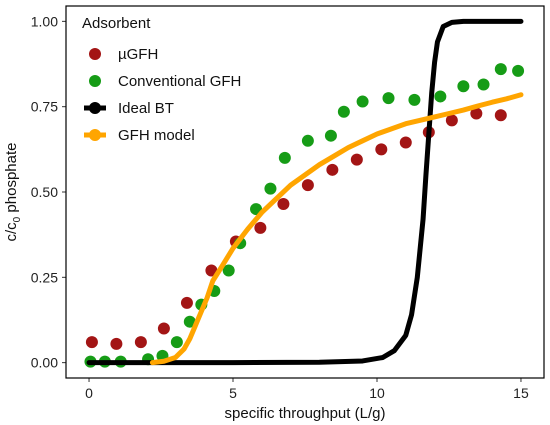 The height and width of the screenshot is (425, 550). Describe the element at coordinates (44, 277) in the screenshot. I see `y-tick-label: 0.25` at that location.